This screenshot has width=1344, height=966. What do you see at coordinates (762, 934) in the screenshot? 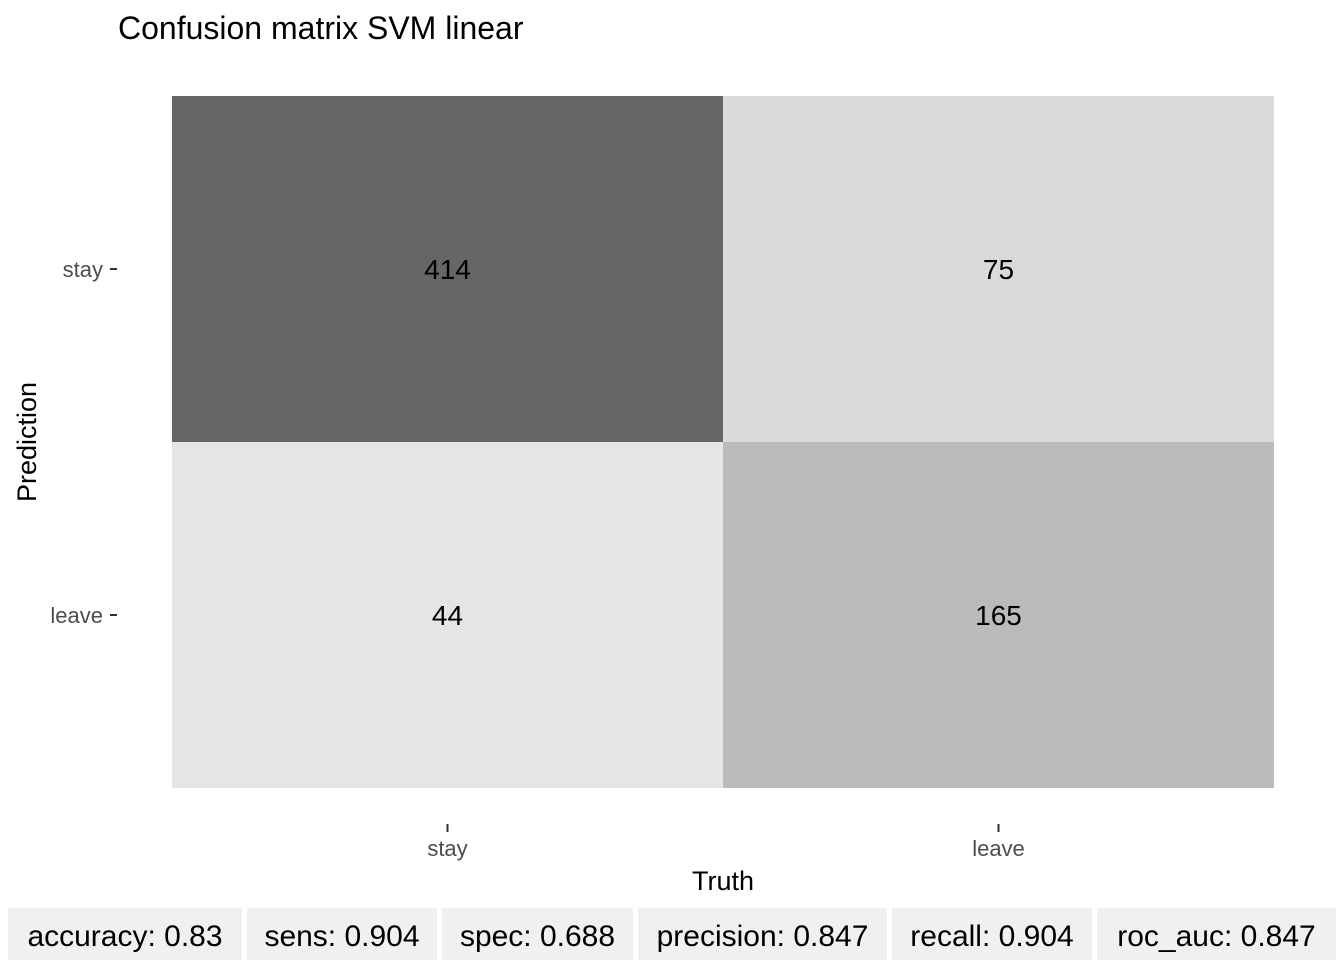
I see `metric-precision: precision: 0.847` at bounding box center [762, 934].